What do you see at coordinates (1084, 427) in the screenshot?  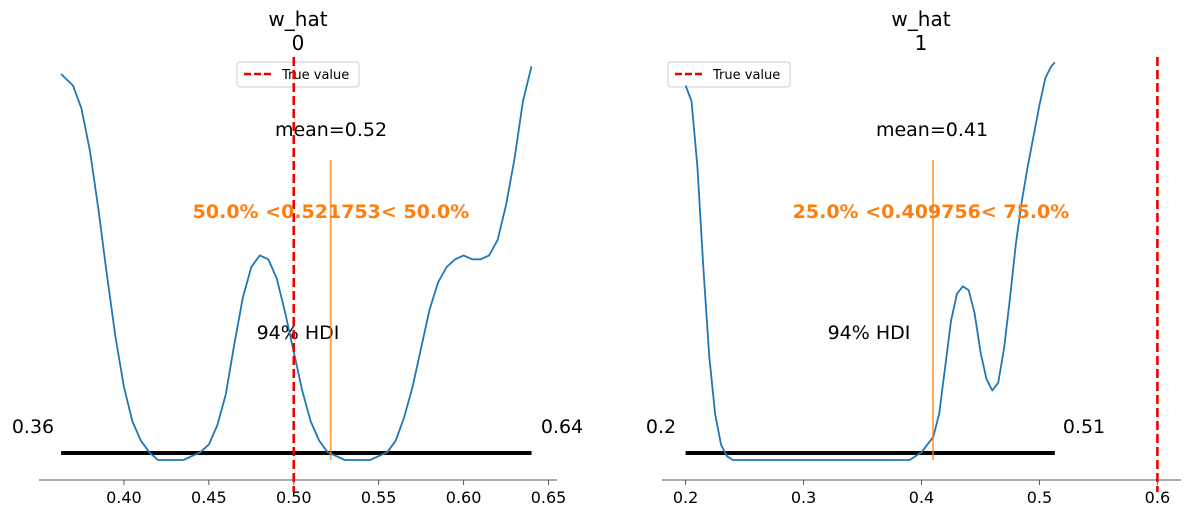 I see `hdi-high-label: 0.51` at bounding box center [1084, 427].